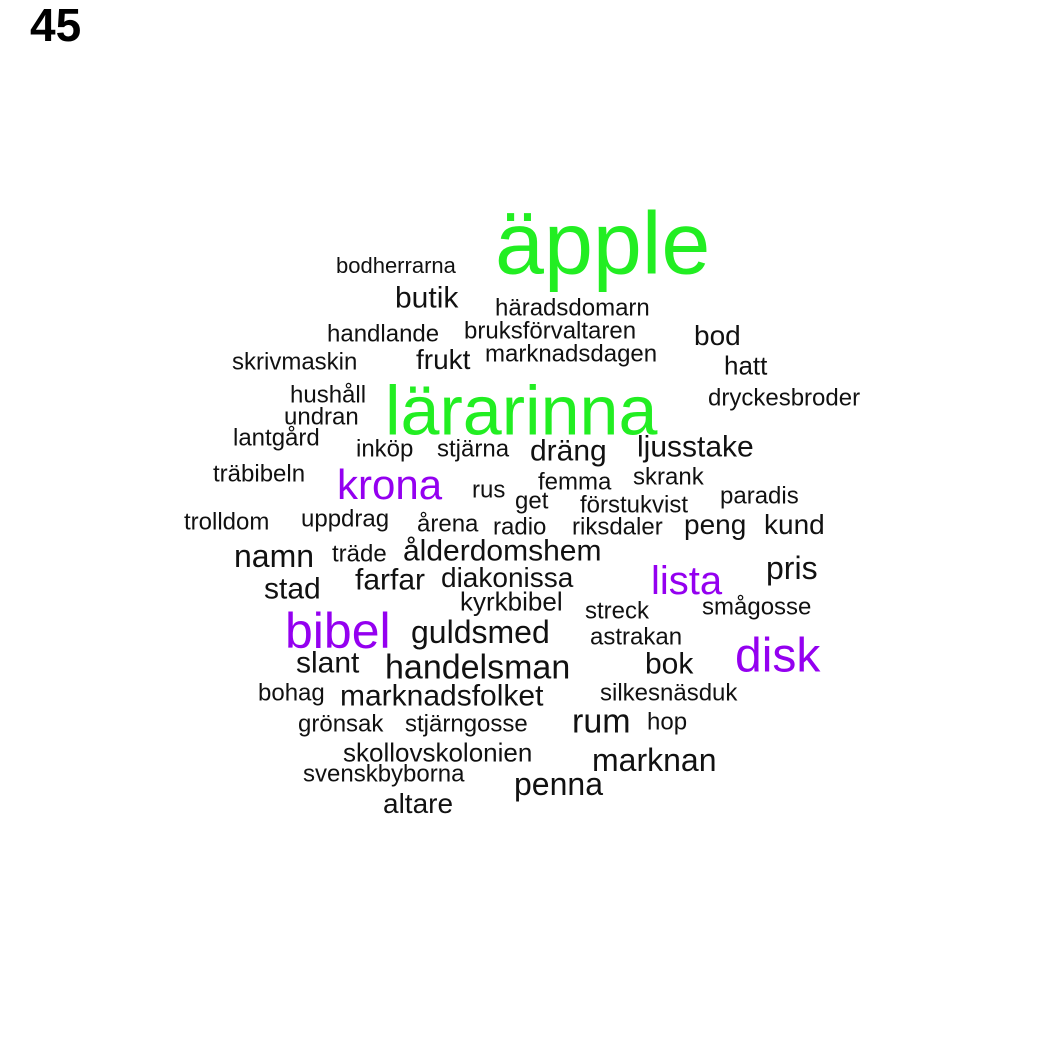  What do you see at coordinates (511, 601) in the screenshot?
I see `cloud-word: kyrkbibel` at bounding box center [511, 601].